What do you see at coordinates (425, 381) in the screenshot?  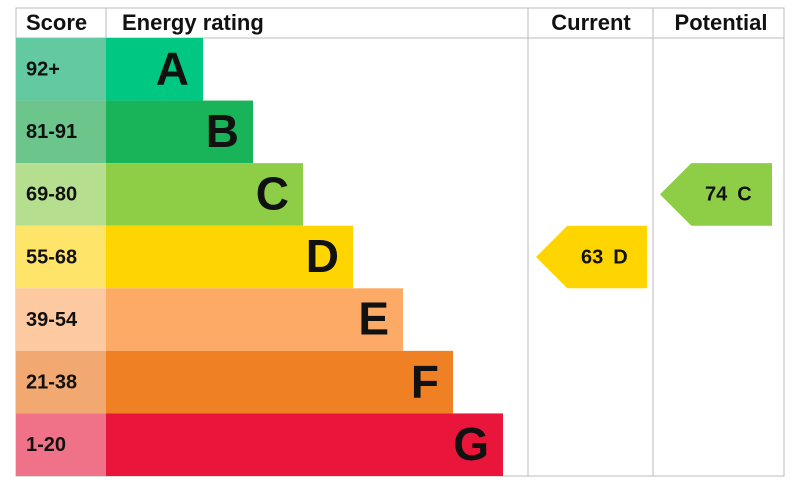 I see `rating-letter: F` at bounding box center [425, 381].